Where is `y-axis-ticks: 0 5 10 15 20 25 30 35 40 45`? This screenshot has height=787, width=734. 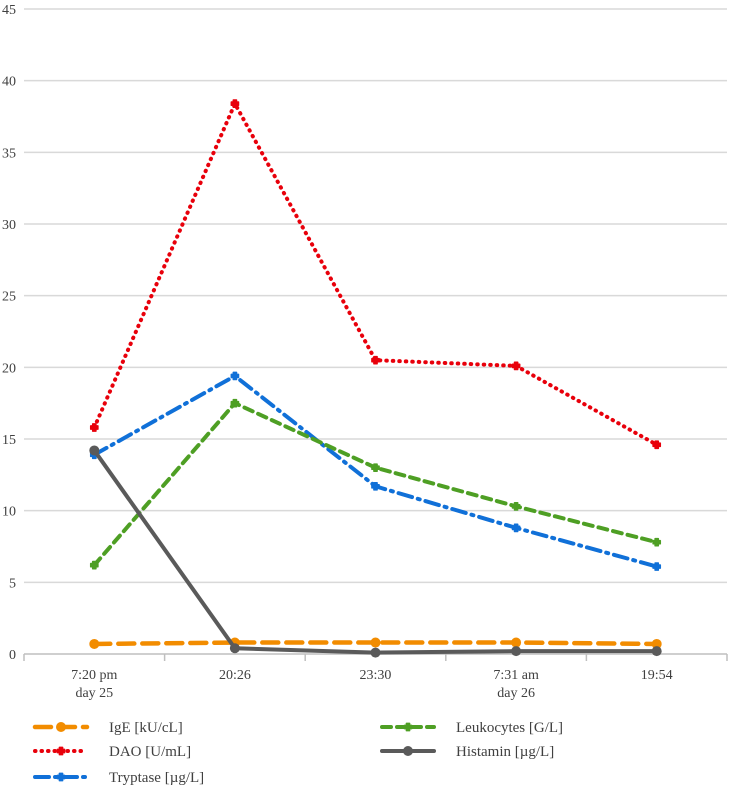 y-axis-ticks: 0 5 10 15 20 25 30 35 40 45 is located at coordinates (9, 333).